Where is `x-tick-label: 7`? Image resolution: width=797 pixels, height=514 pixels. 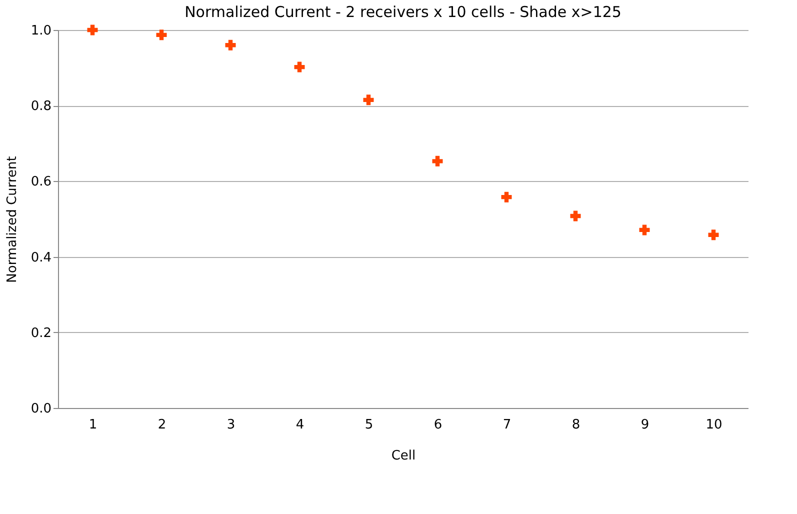
x-tick-label: 7 is located at coordinates (507, 425).